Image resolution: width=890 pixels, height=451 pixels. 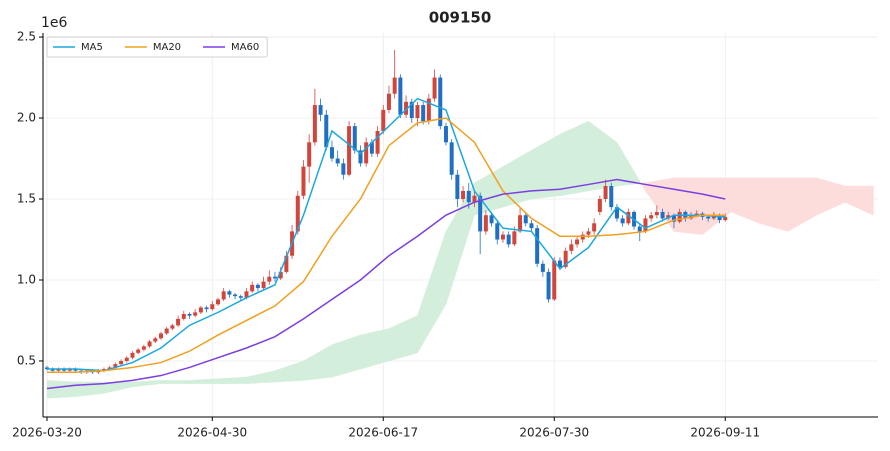 I want to click on x-tick-label: 2026-07-30, so click(x=554, y=433).